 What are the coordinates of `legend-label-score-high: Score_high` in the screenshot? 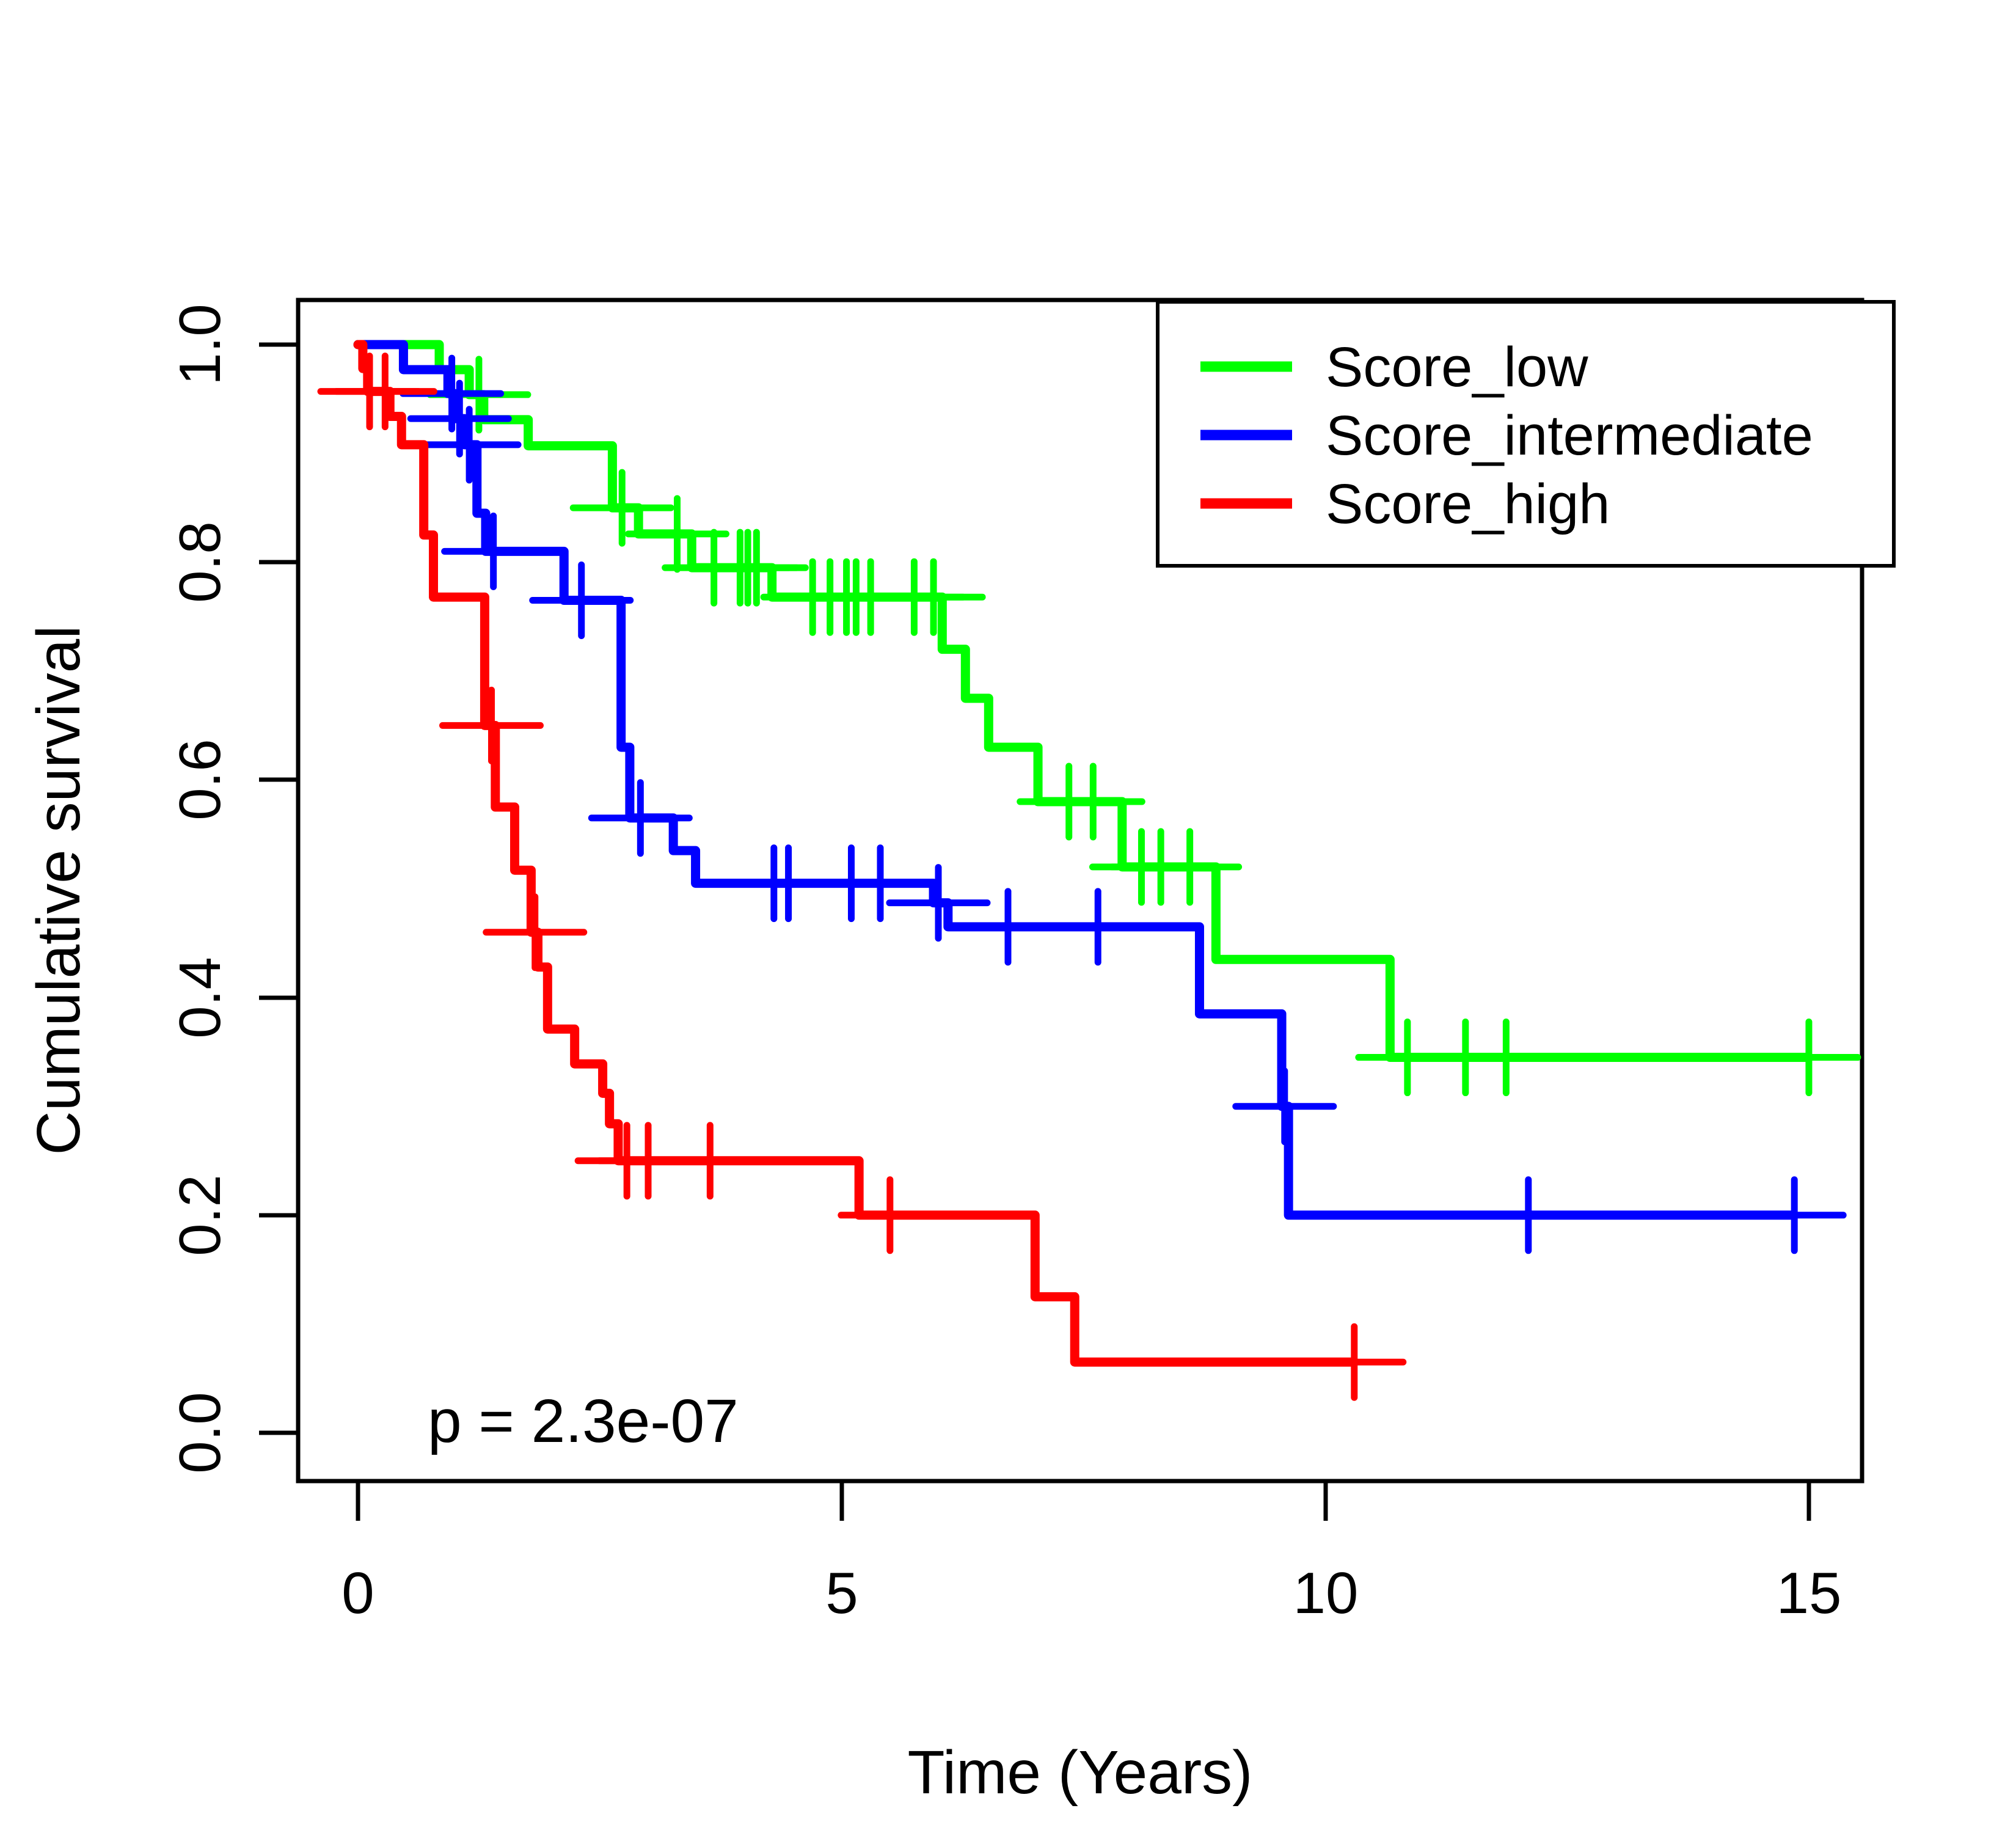 It's located at (1468, 504).